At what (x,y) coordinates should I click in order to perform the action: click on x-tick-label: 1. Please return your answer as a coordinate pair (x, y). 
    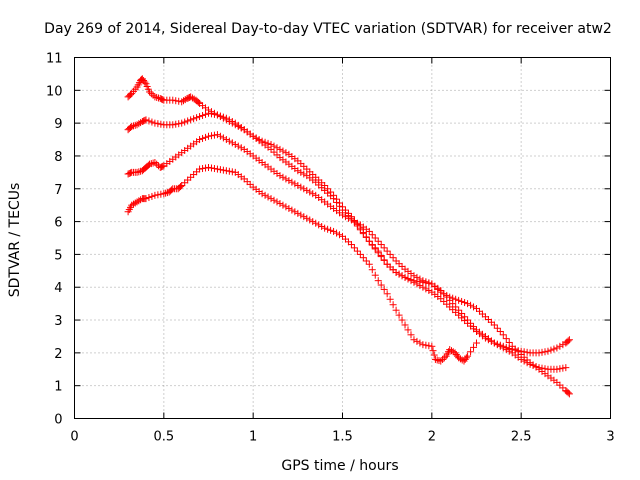
    Looking at the image, I should click on (253, 437).